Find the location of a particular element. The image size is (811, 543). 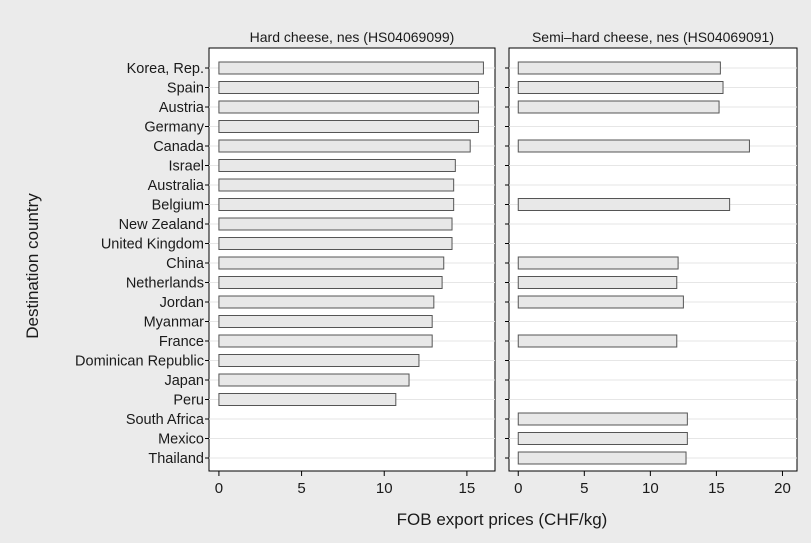

category-label-belgium: Belgium is located at coordinates (178, 206).